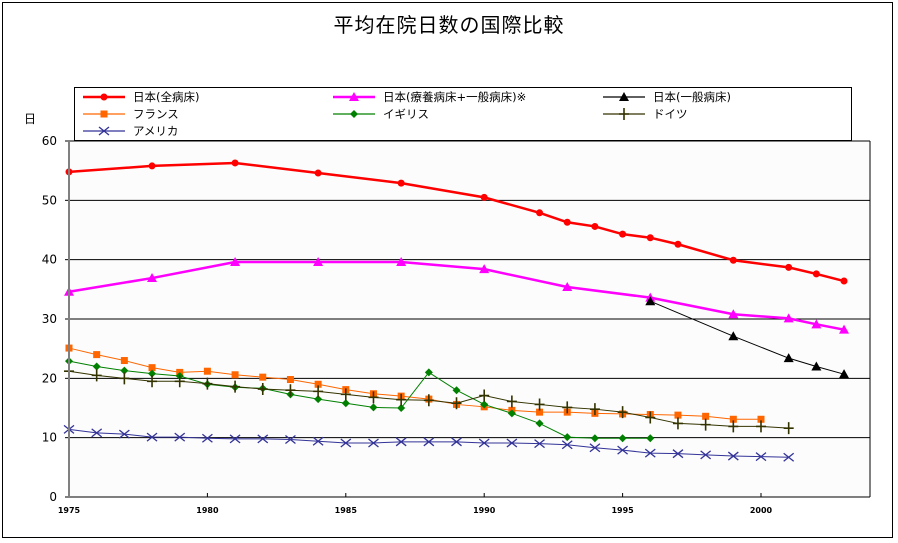 Image resolution: width=898 pixels, height=543 pixels. Describe the element at coordinates (449, 25) in the screenshot. I see `chart-title: 平均在院日数の国際比較` at that location.